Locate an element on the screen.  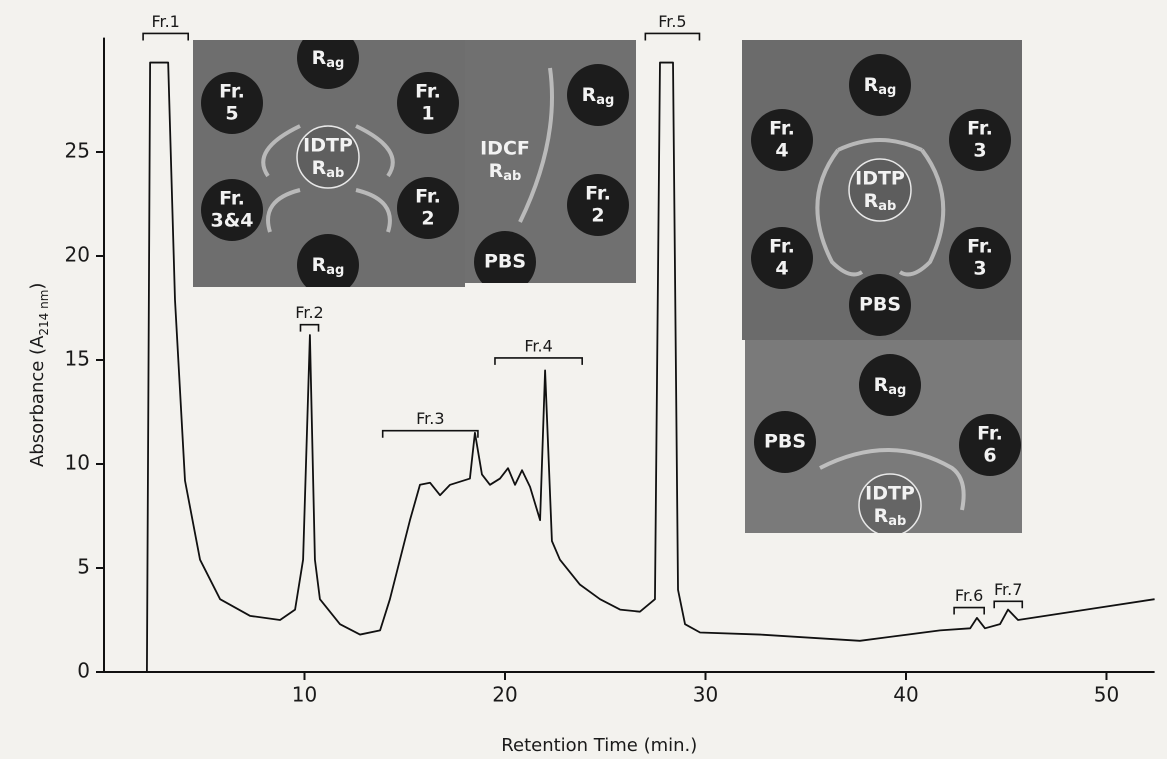
well-label: 5 is located at coordinates (231, 114).